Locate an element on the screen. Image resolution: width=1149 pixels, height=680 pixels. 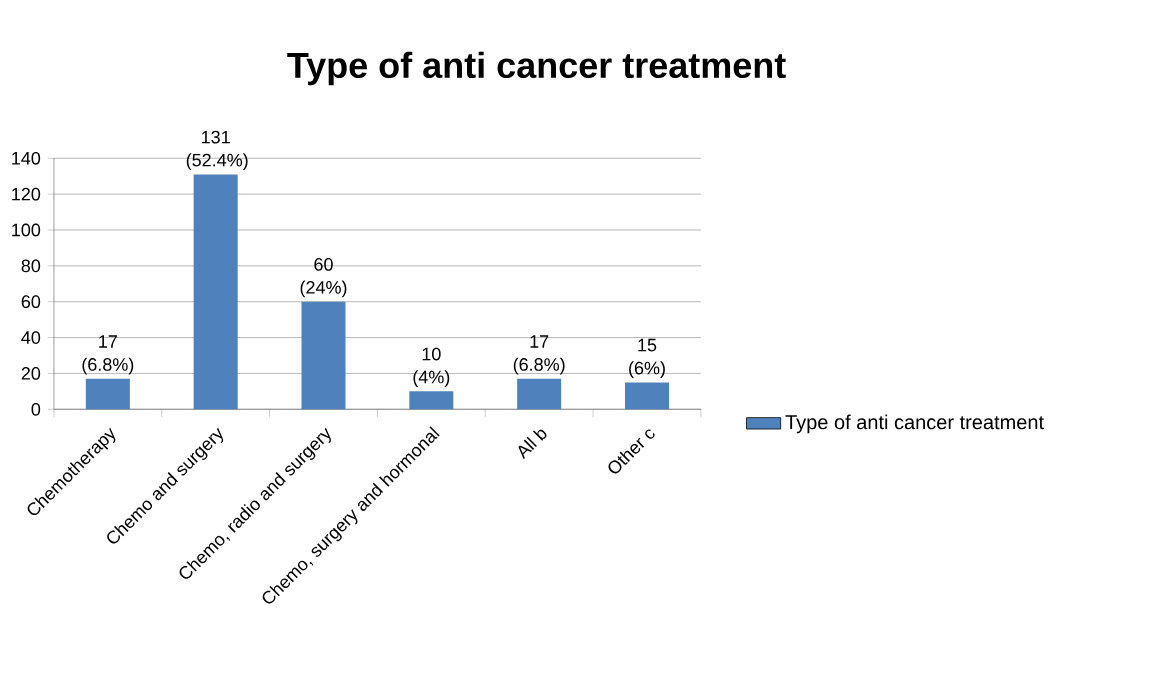
x-tick-label: All b is located at coordinates (532, 444).